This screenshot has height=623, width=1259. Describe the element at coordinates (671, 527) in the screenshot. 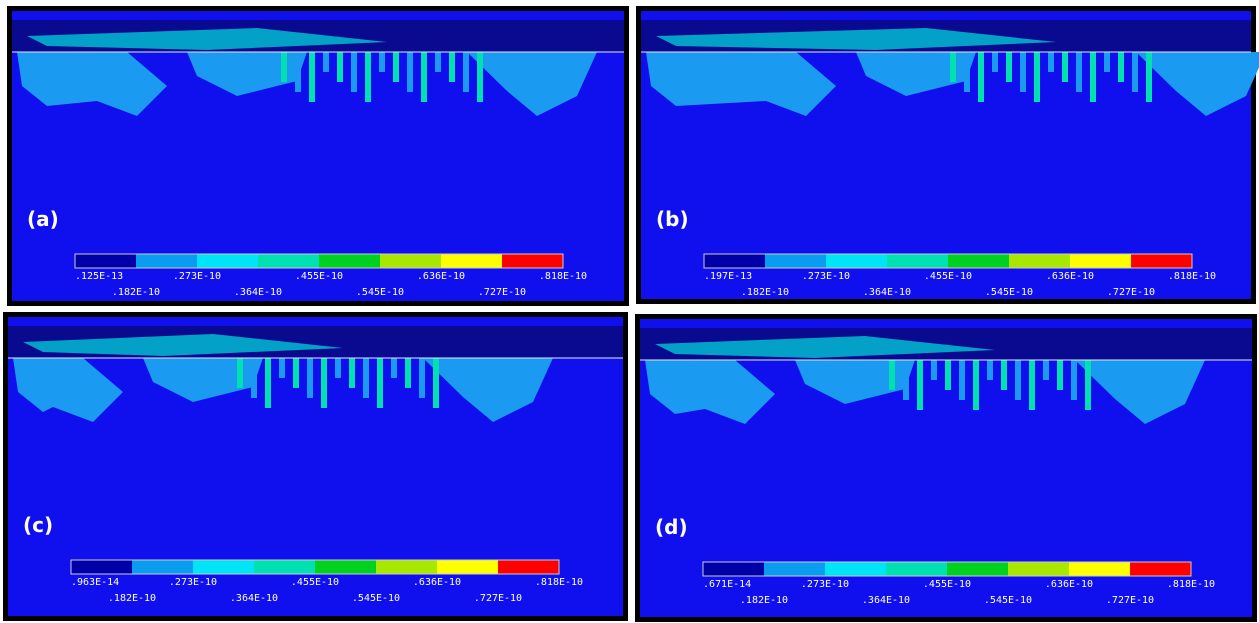

I see `panel-label: (d)` at that location.